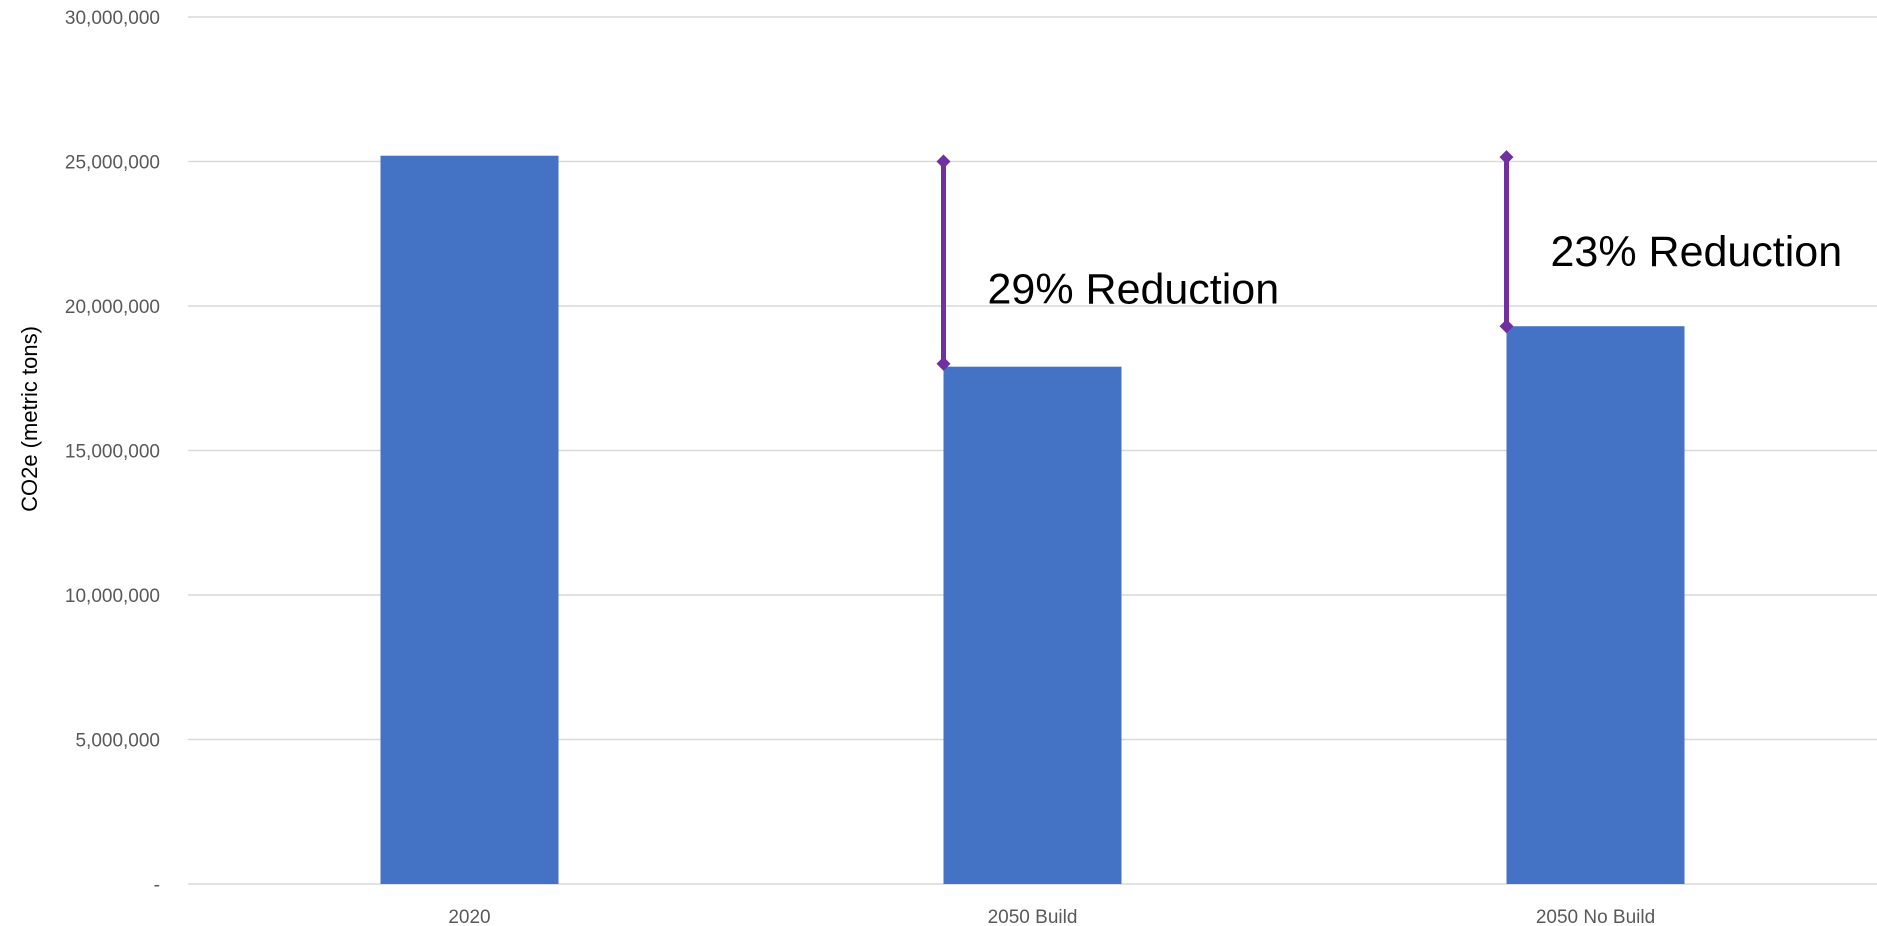 The height and width of the screenshot is (926, 1877). I want to click on x-tick-label: 2020, so click(469, 916).